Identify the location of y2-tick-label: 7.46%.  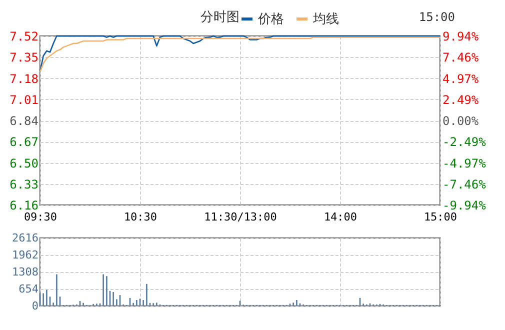
(461, 57).